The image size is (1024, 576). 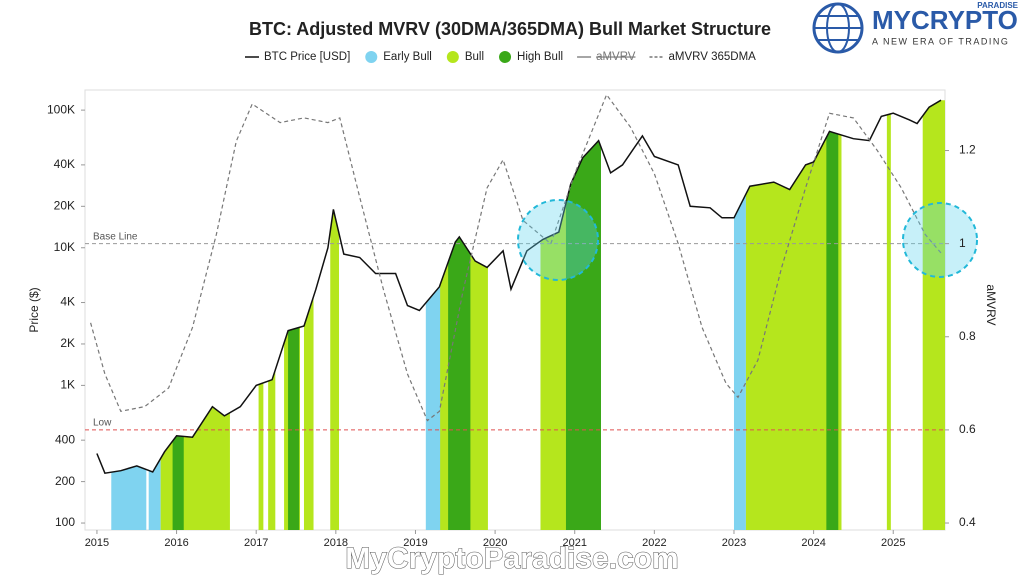 What do you see at coordinates (67, 343) in the screenshot?
I see `y-tick-label: 2K` at bounding box center [67, 343].